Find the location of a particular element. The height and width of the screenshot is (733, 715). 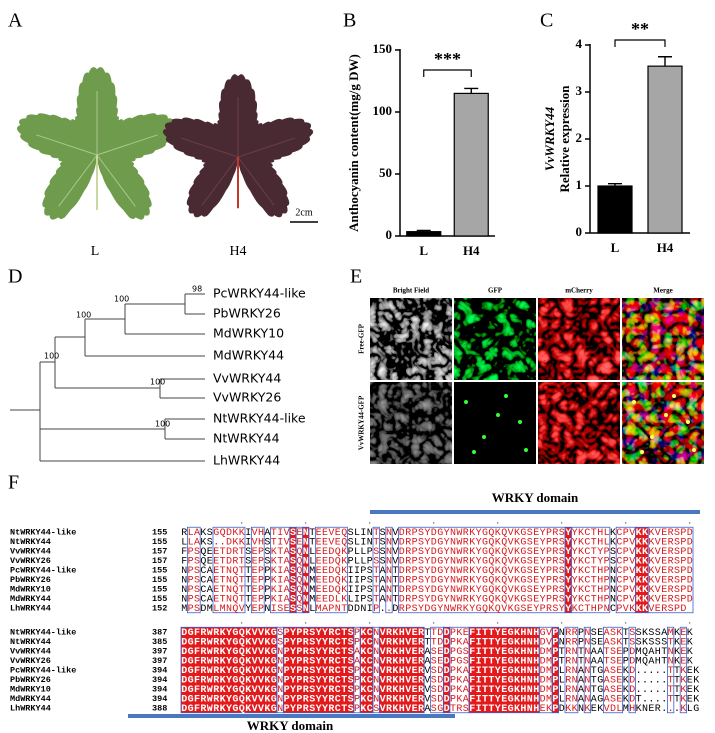

tree-leaf-label: NtWRKY44-like is located at coordinates (259, 418).